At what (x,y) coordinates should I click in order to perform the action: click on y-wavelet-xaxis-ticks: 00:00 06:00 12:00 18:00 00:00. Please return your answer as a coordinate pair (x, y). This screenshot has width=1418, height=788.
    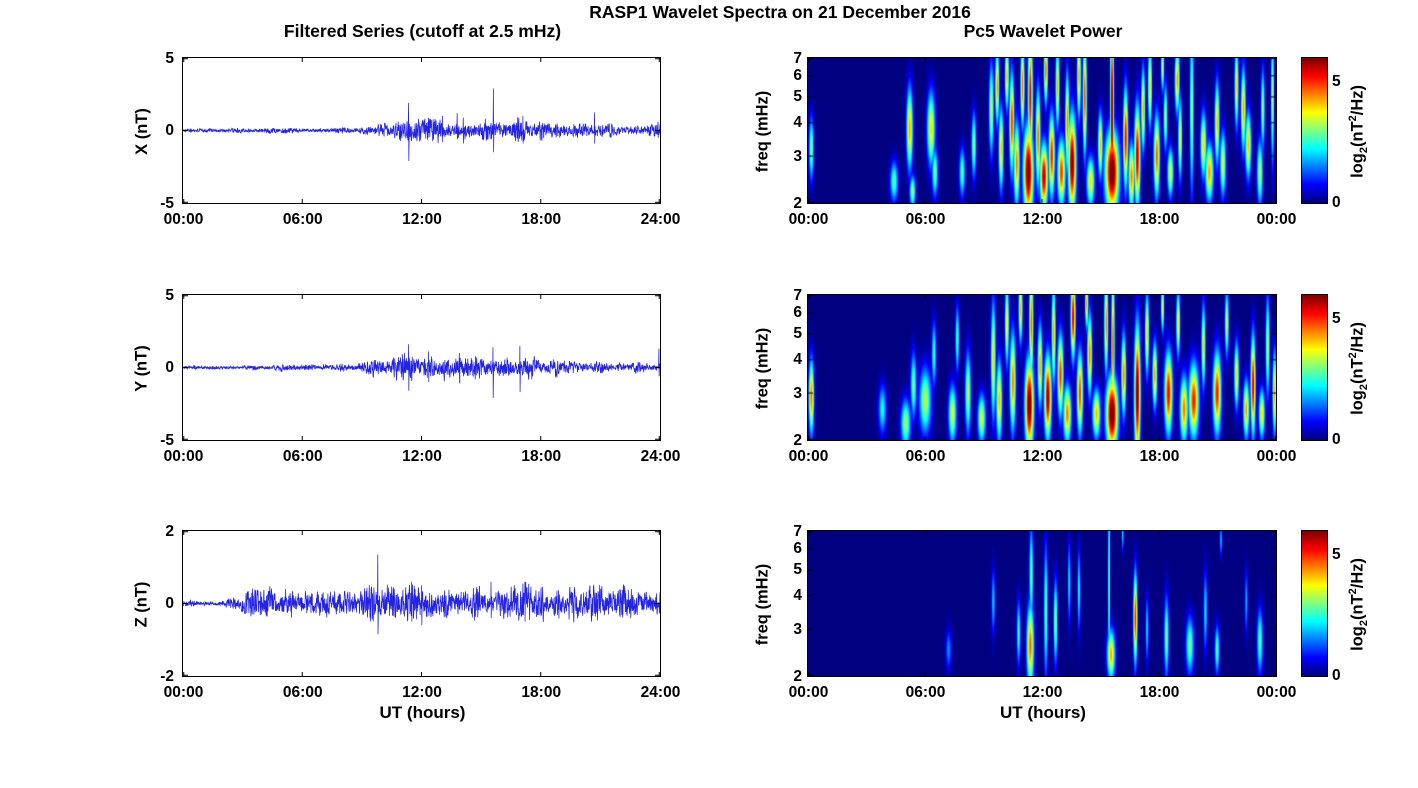
    Looking at the image, I should click on (1043, 456).